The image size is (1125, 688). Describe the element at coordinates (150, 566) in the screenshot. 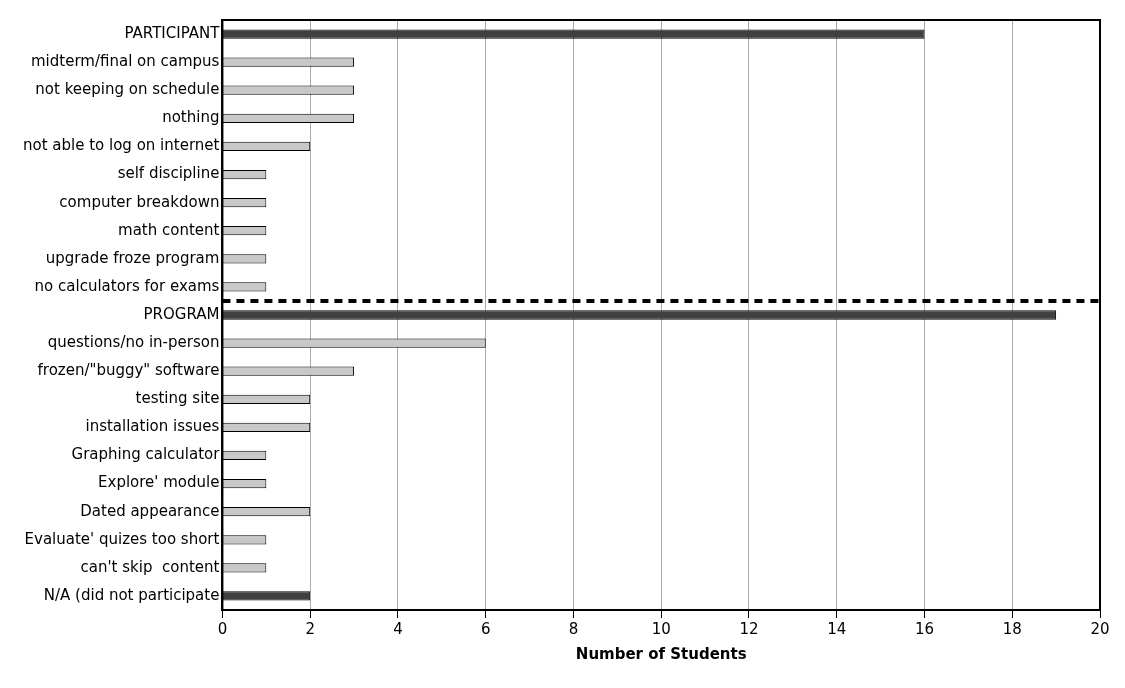

I see `y-tick-label: can't skip content` at that location.